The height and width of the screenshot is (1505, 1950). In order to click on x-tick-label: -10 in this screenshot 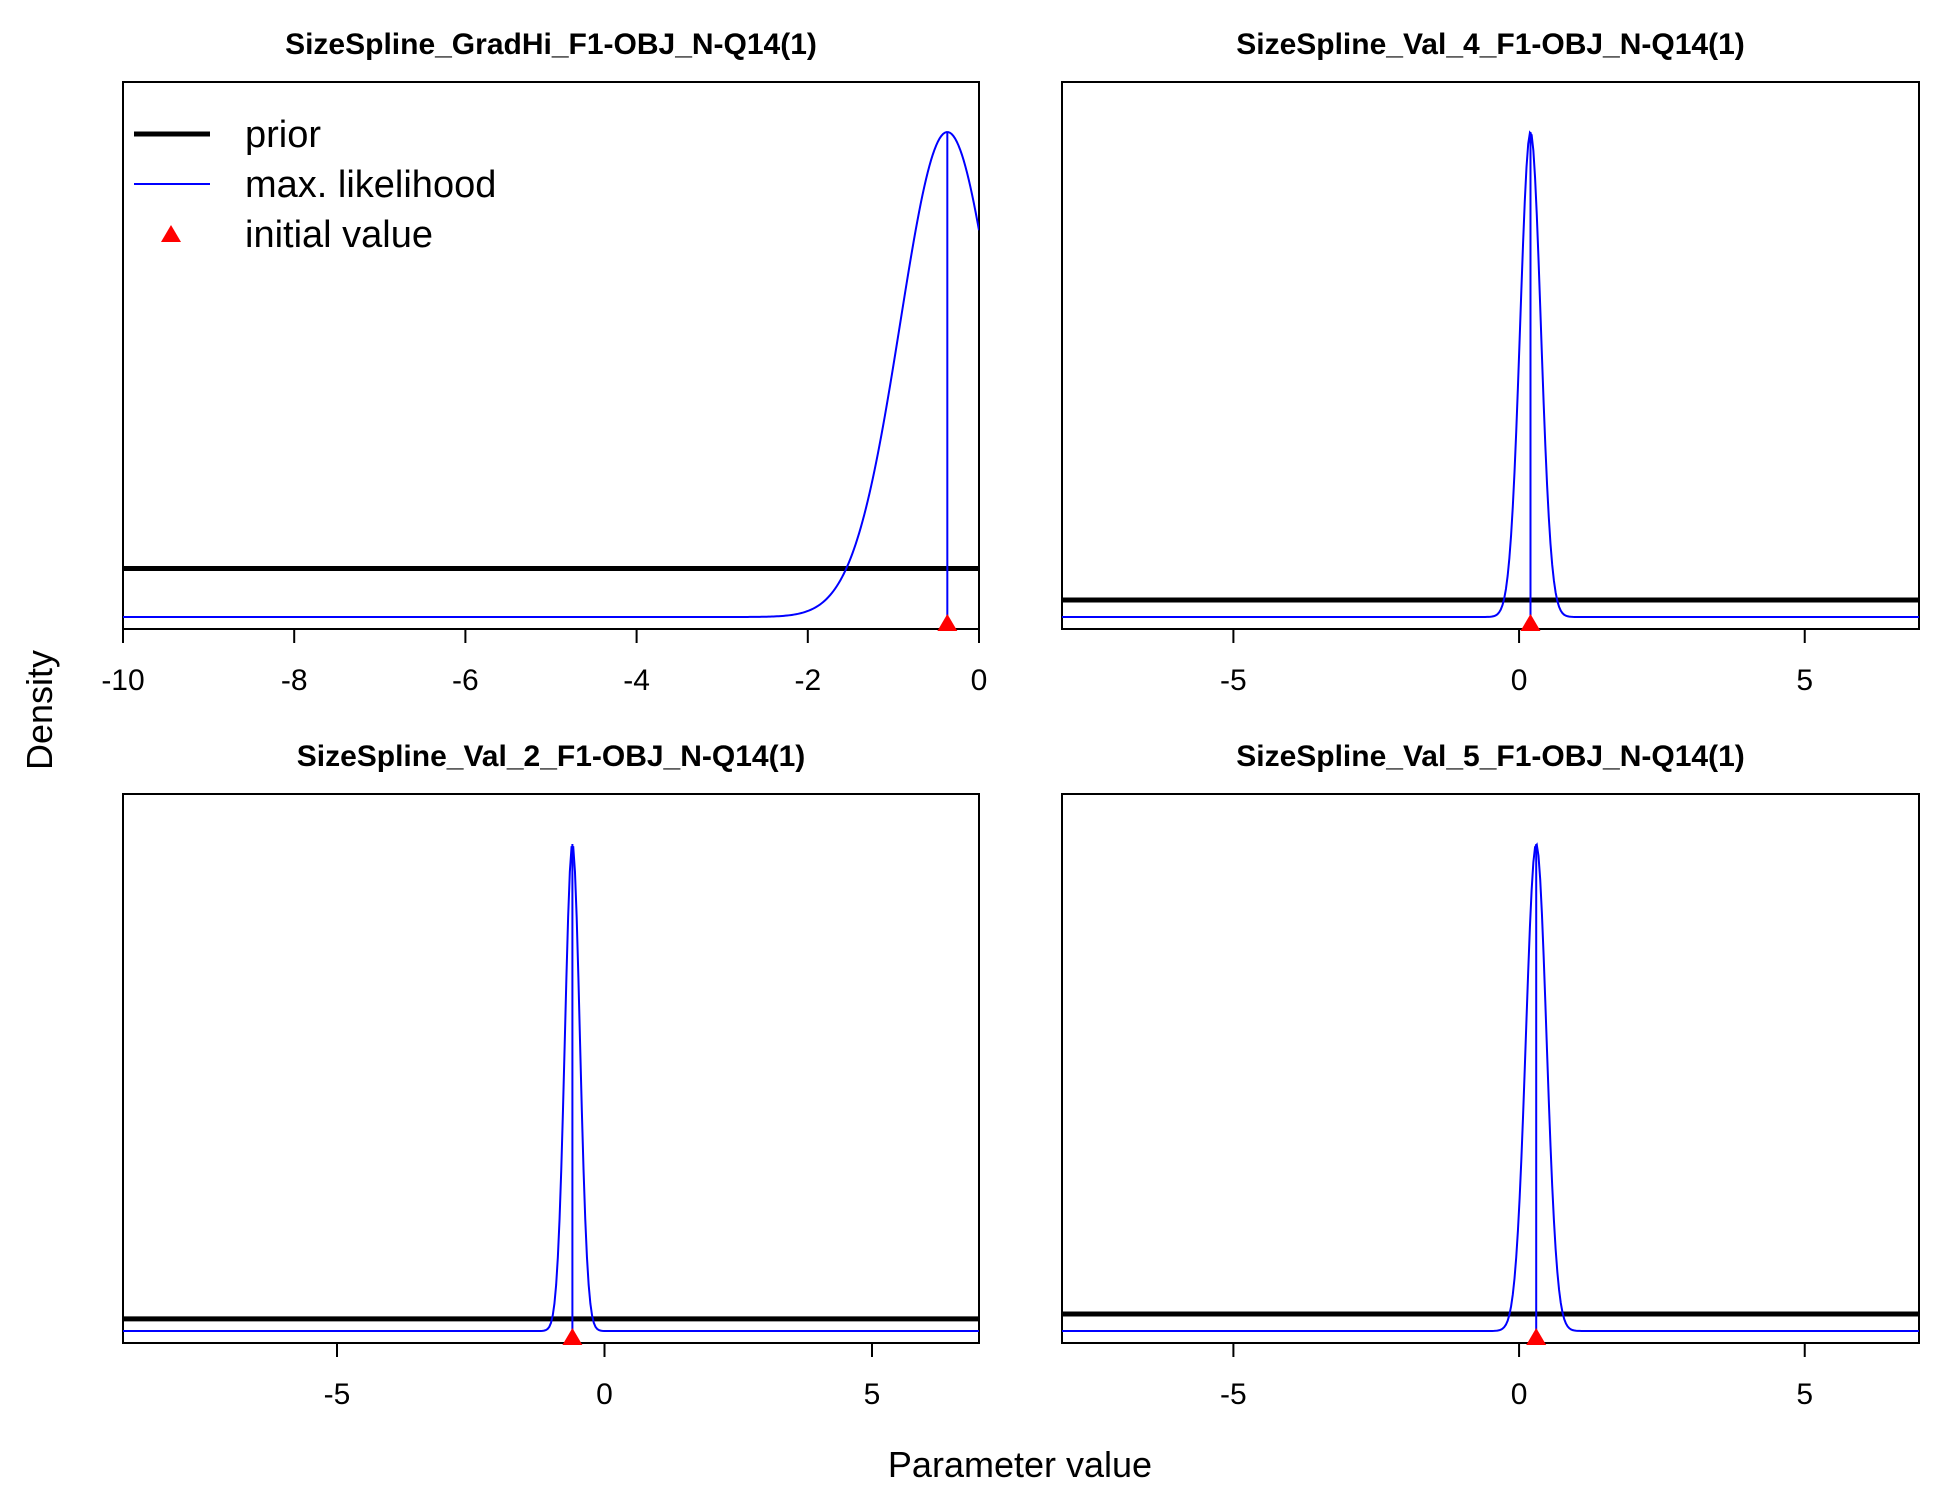, I will do `click(122, 680)`.